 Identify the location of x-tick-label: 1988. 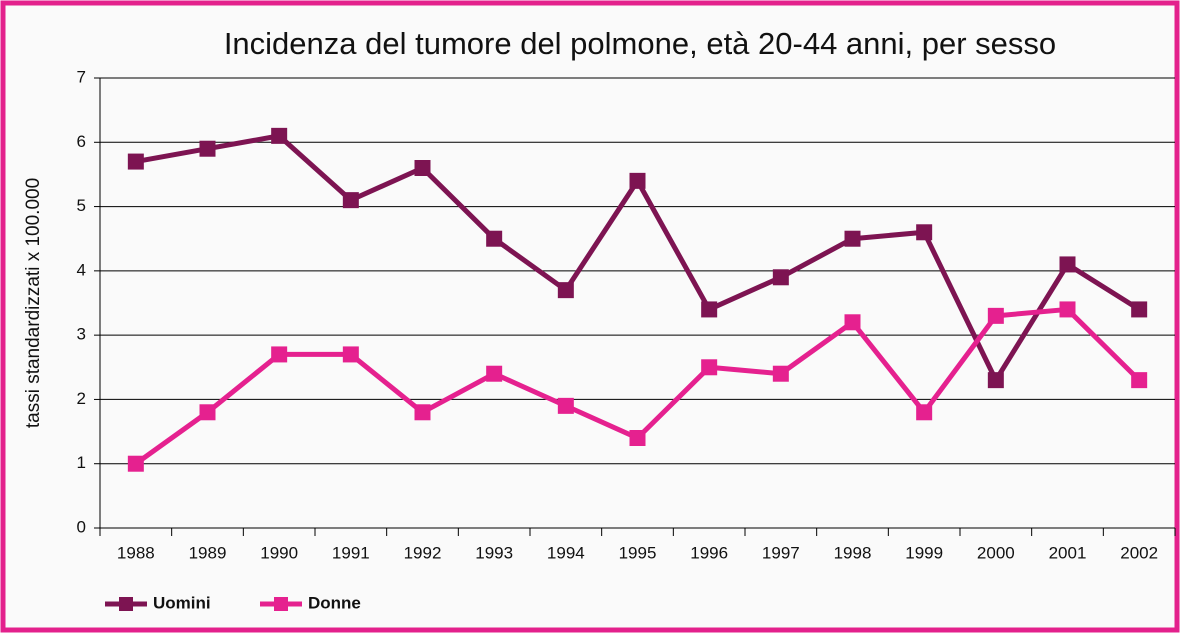
(136, 552).